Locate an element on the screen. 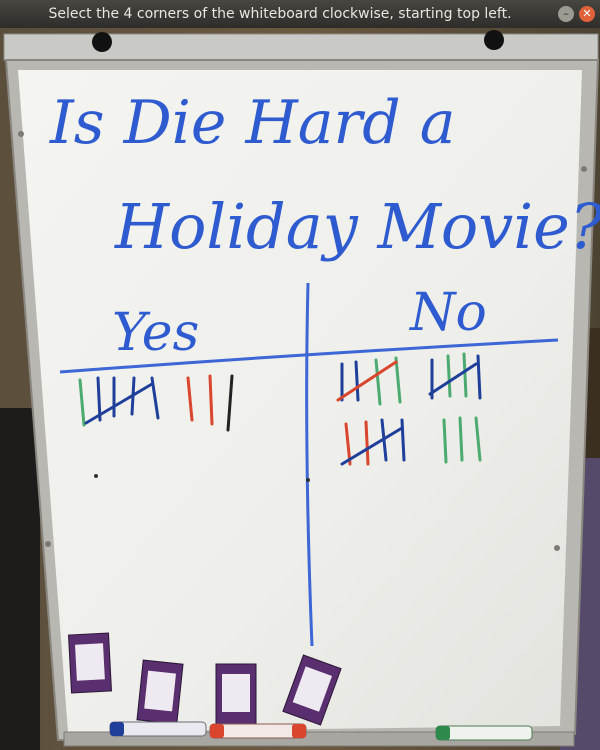 This screenshot has height=750, width=600. magnet-left is located at coordinates (102, 42).